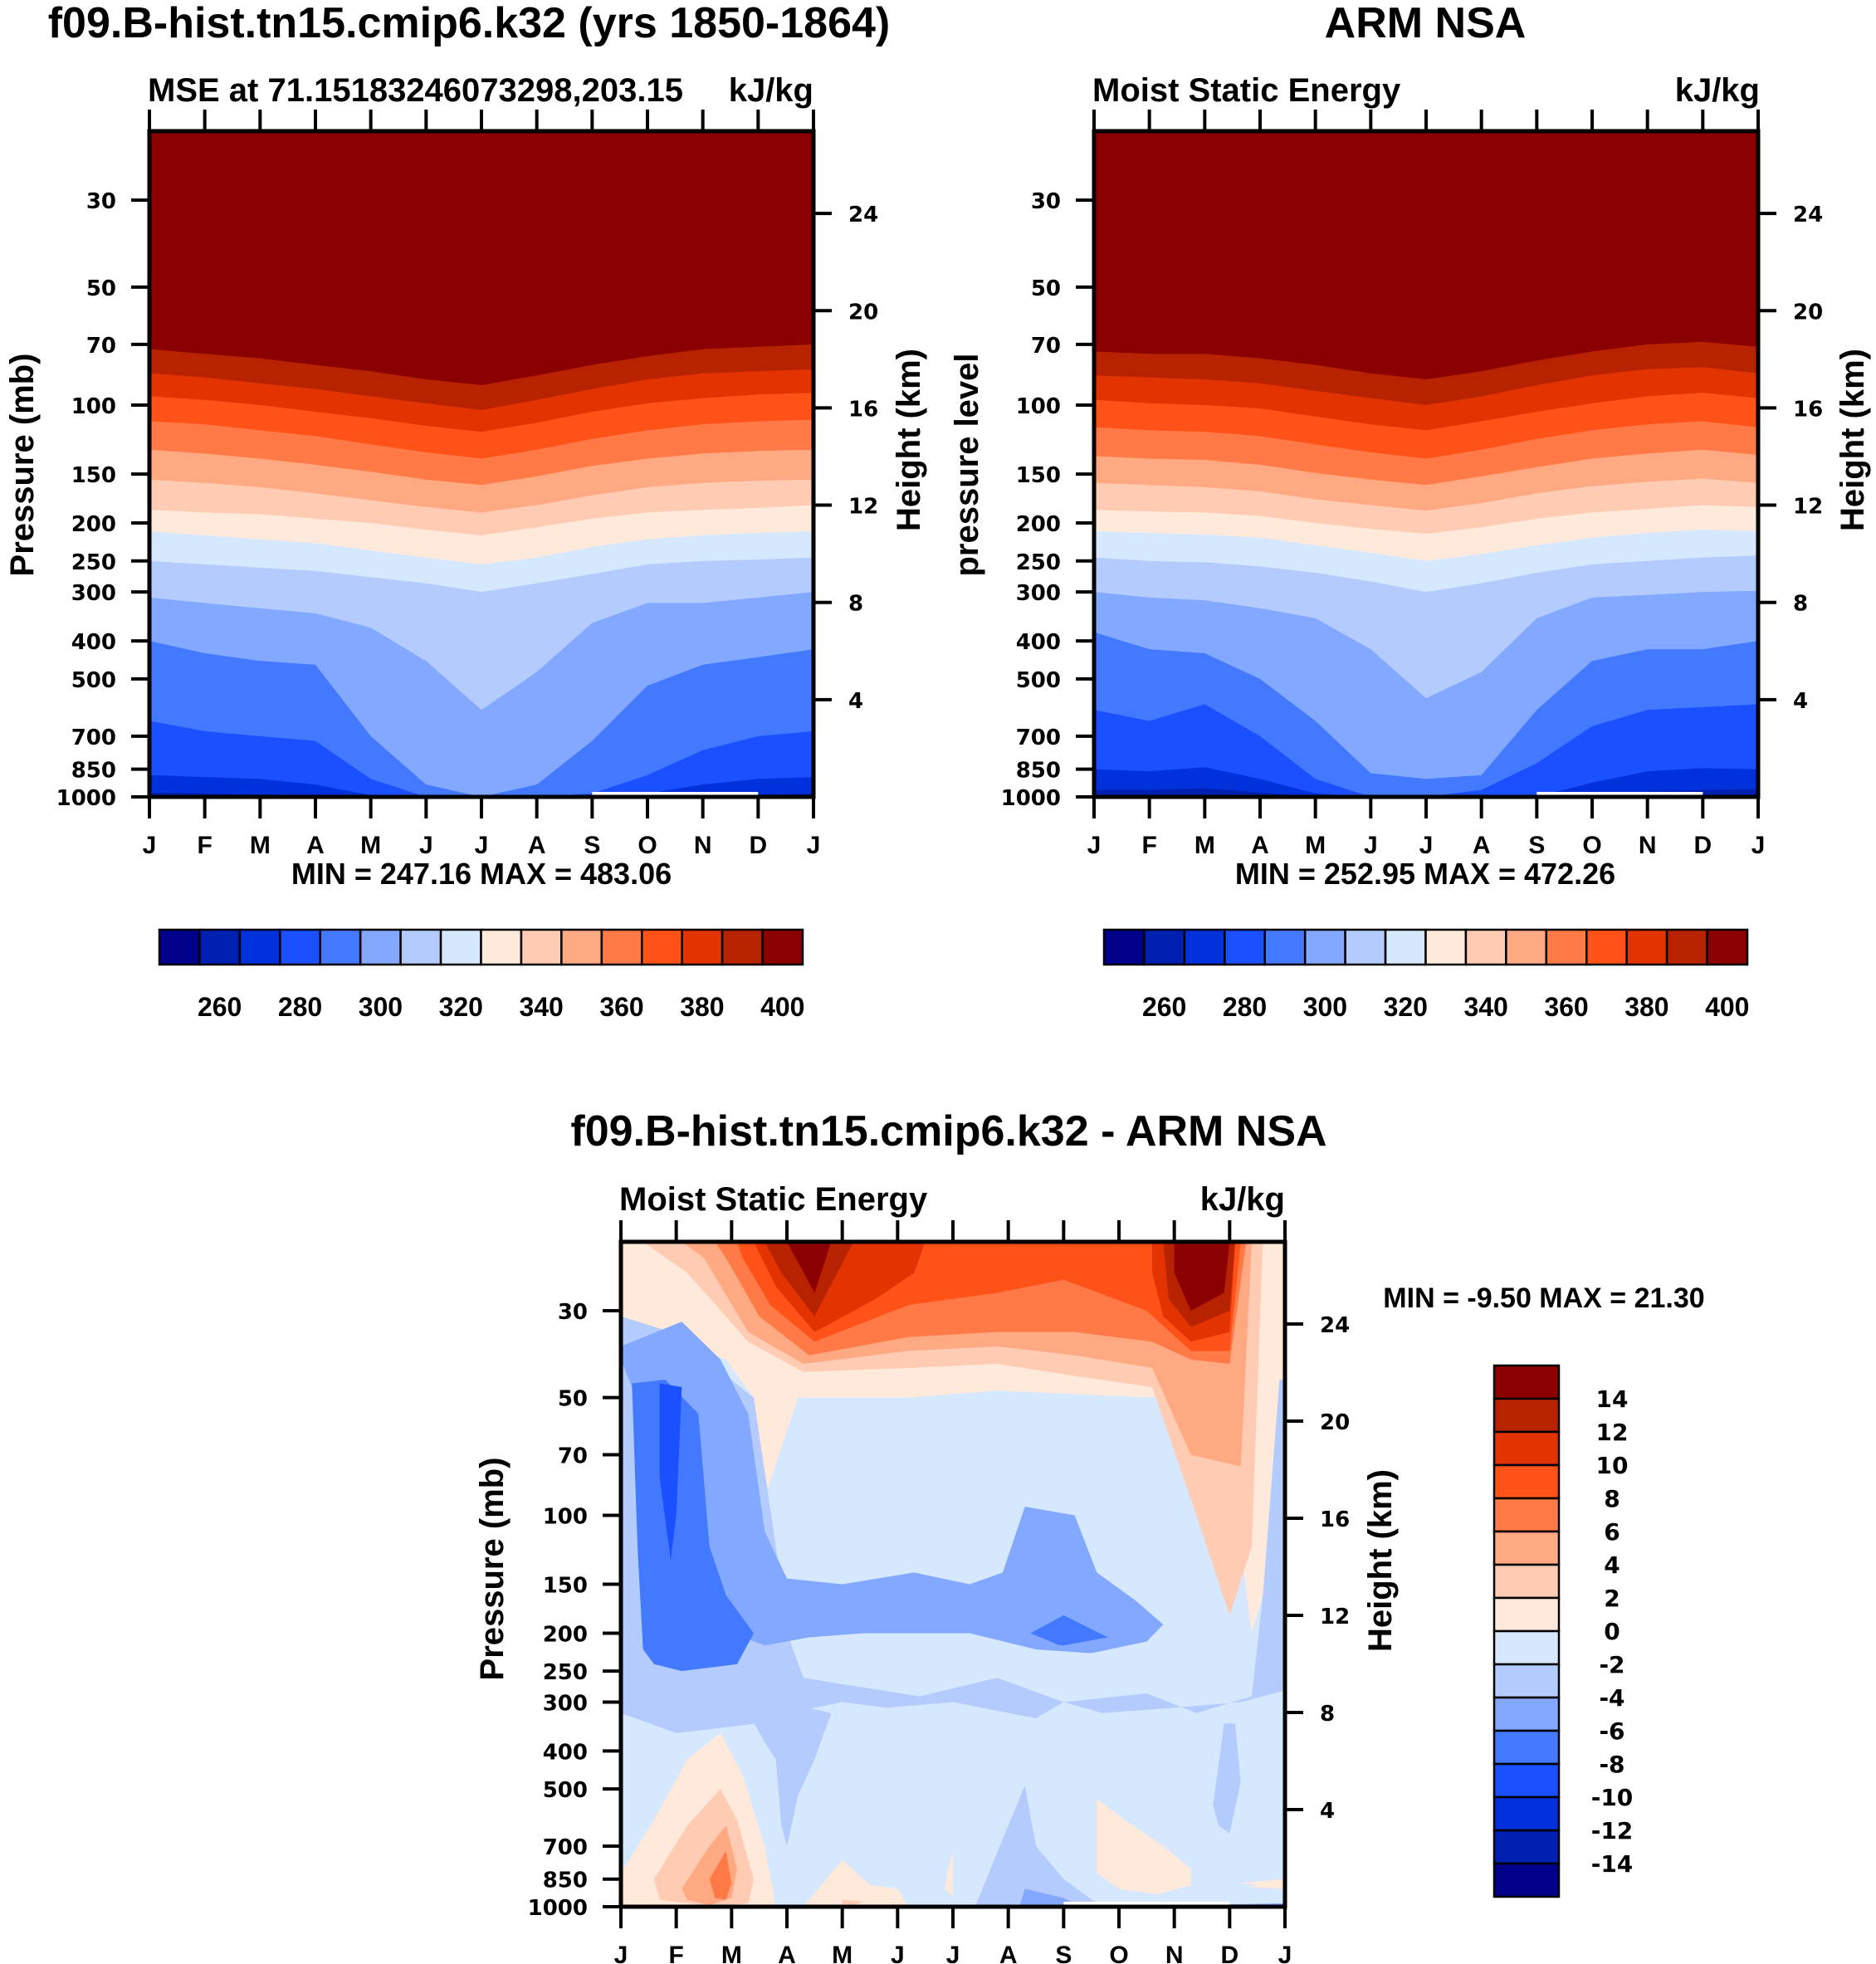 This screenshot has width=1876, height=1964. I want to click on model-right-tick-label: 8, so click(856, 604).